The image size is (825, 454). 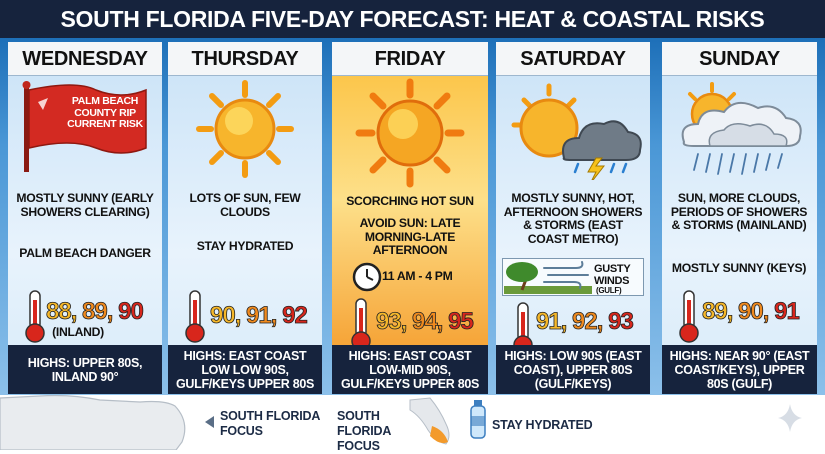 What do you see at coordinates (739, 268) in the screenshot?
I see `note: MOSTLY SUNNY (KEYS)` at bounding box center [739, 268].